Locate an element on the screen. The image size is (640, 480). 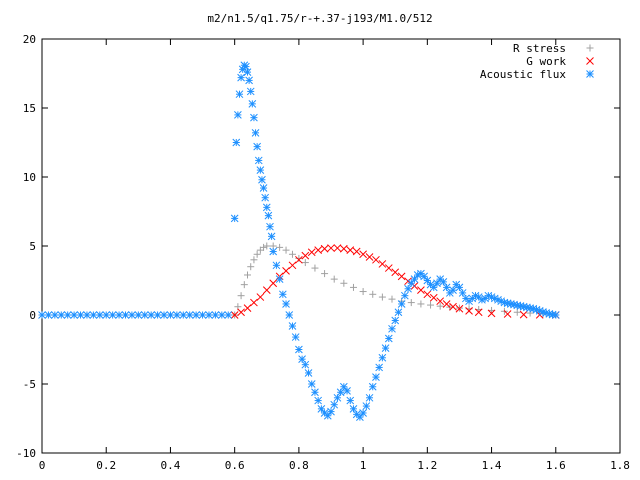
y-tick-label: -10 is located at coordinates (26, 453).